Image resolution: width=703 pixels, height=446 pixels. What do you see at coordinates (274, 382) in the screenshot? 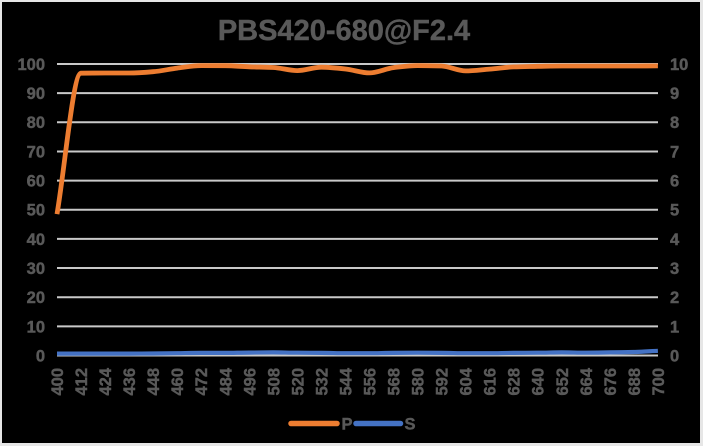
I see `svg-text: 508` at bounding box center [274, 382].